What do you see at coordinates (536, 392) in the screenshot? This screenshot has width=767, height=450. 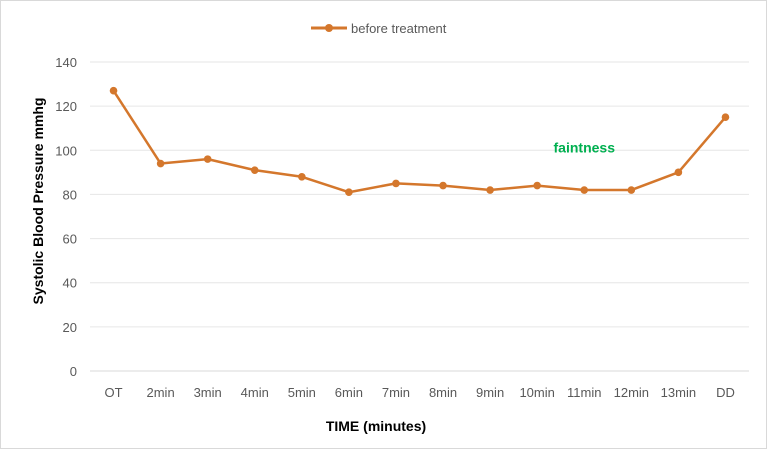 I see `x-tick-label: 10min` at bounding box center [536, 392].